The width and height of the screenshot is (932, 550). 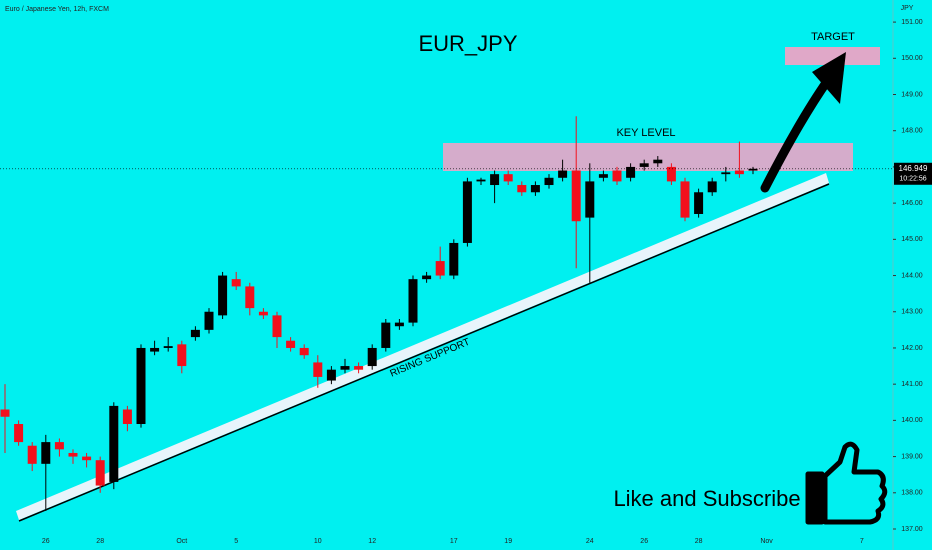 I want to click on thumb-hand, so click(x=855, y=483).